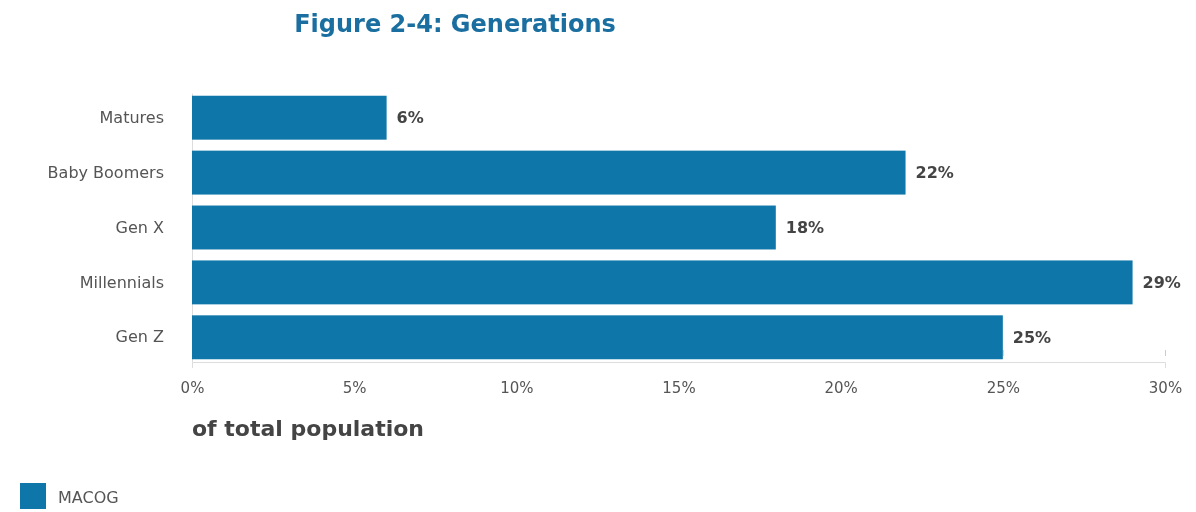  Describe the element at coordinates (192, 387) in the screenshot. I see `x-tick-label: 0%` at that location.